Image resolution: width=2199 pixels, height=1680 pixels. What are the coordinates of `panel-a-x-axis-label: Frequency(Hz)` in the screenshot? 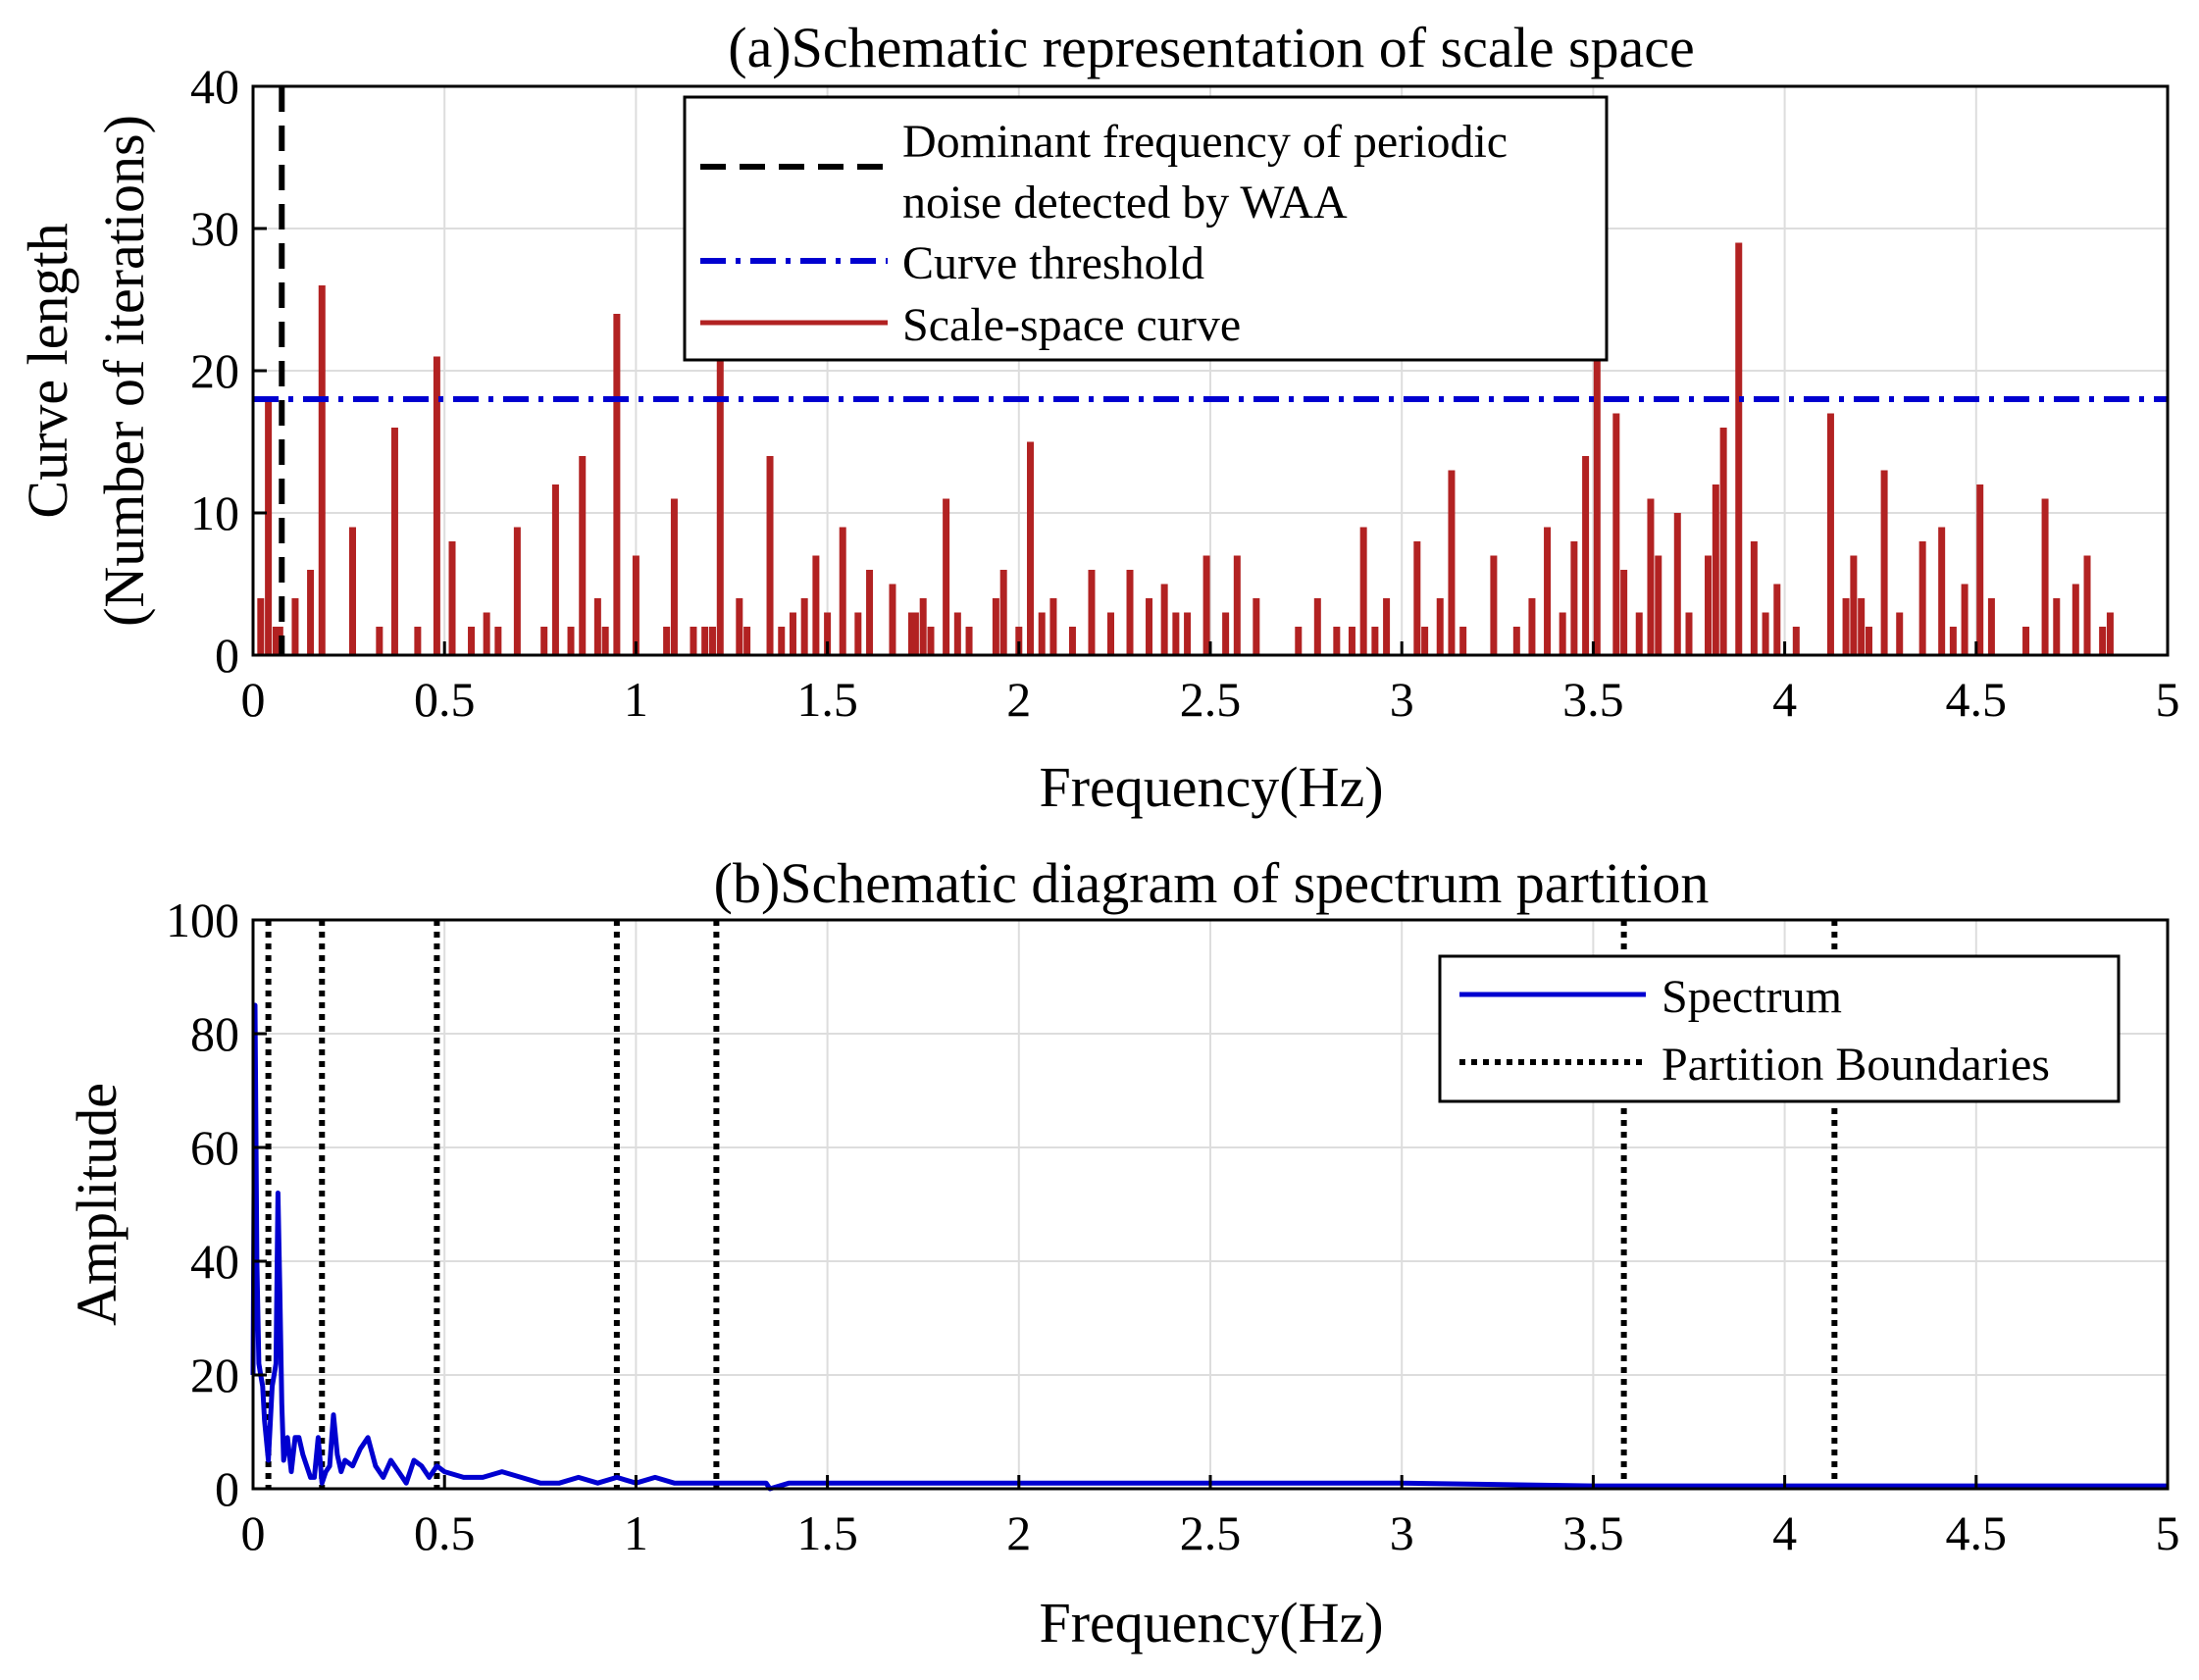 It's located at (1211, 787).